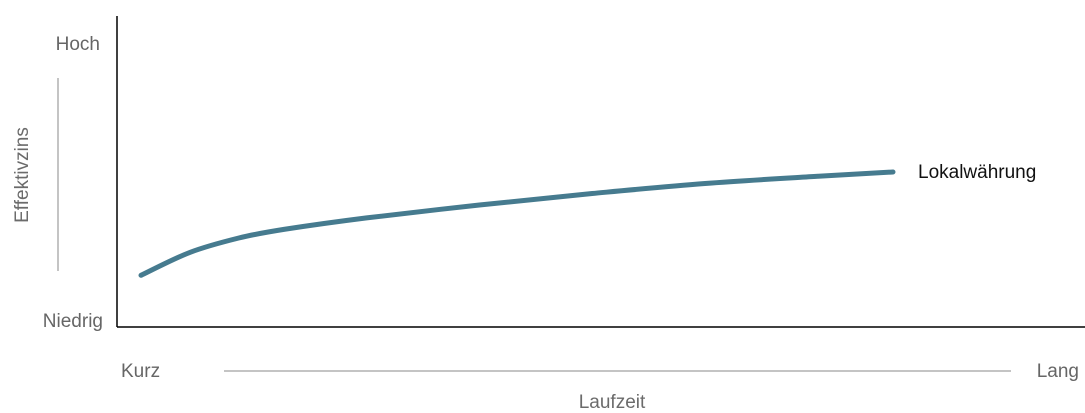  Describe the element at coordinates (977, 172) in the screenshot. I see `series-label-lokalwaehrung: Lokalwährung` at that location.